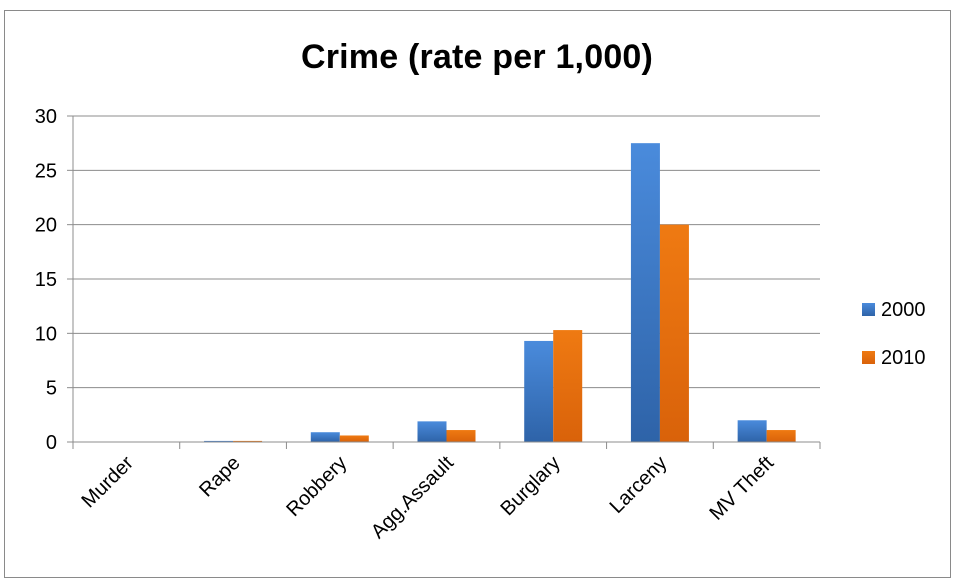 The width and height of the screenshot is (954, 584). I want to click on x-tick-label: Burglary, so click(531, 486).